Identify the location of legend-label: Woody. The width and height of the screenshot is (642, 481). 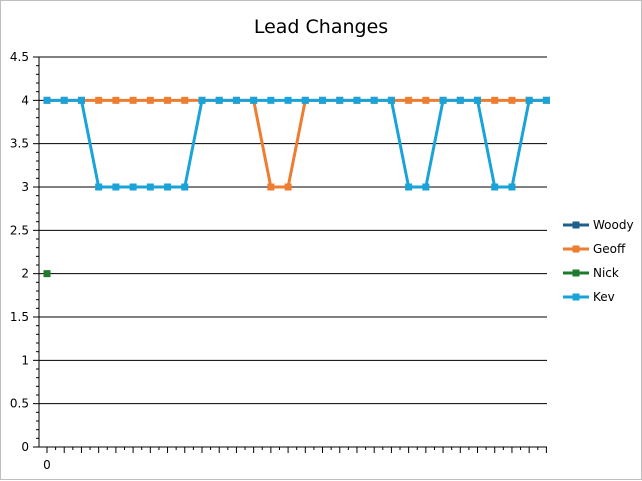
(613, 225).